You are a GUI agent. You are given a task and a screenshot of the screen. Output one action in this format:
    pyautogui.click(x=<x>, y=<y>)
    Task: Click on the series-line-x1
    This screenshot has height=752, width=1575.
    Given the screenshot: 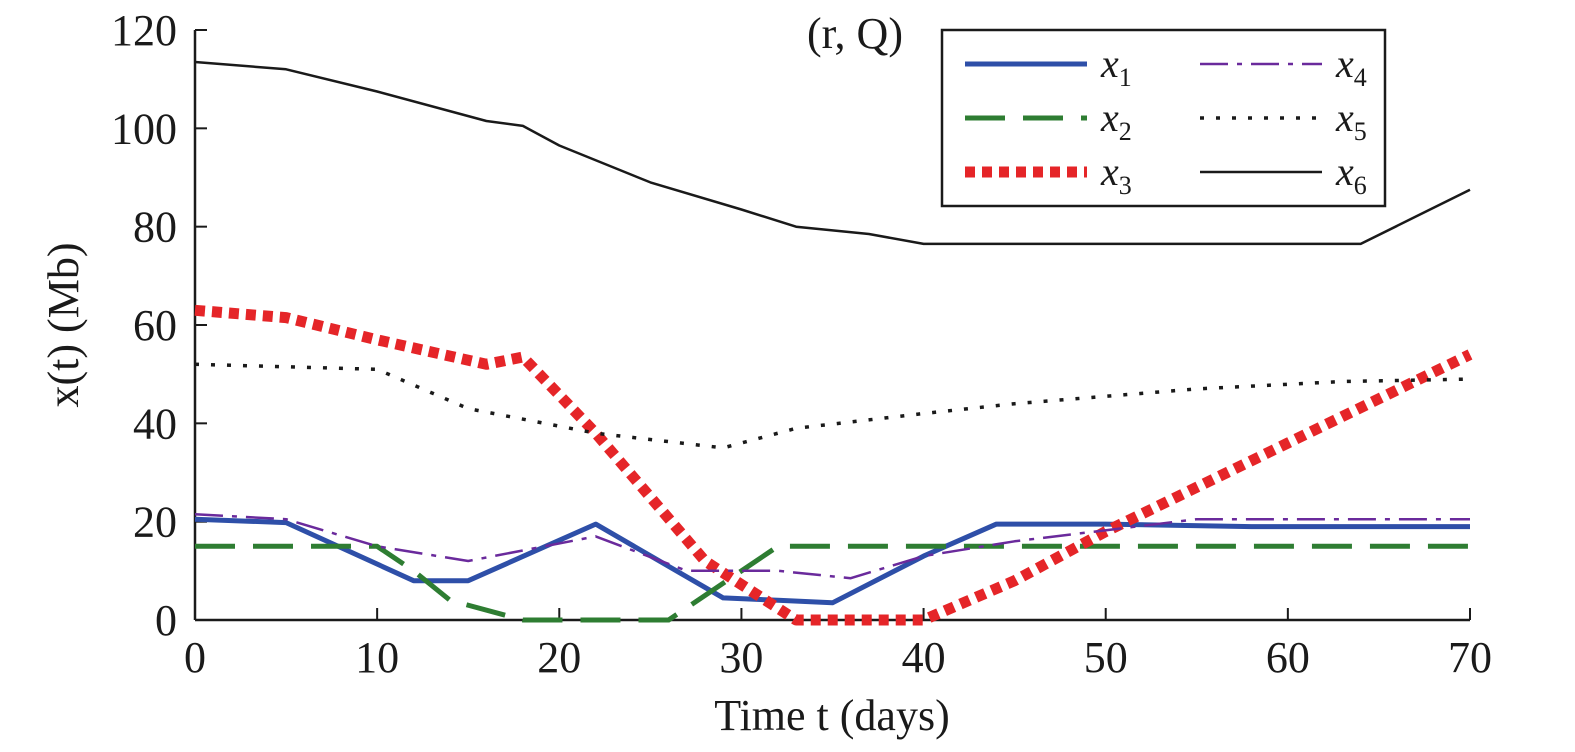 What is the action you would take?
    pyautogui.click(x=832, y=561)
    